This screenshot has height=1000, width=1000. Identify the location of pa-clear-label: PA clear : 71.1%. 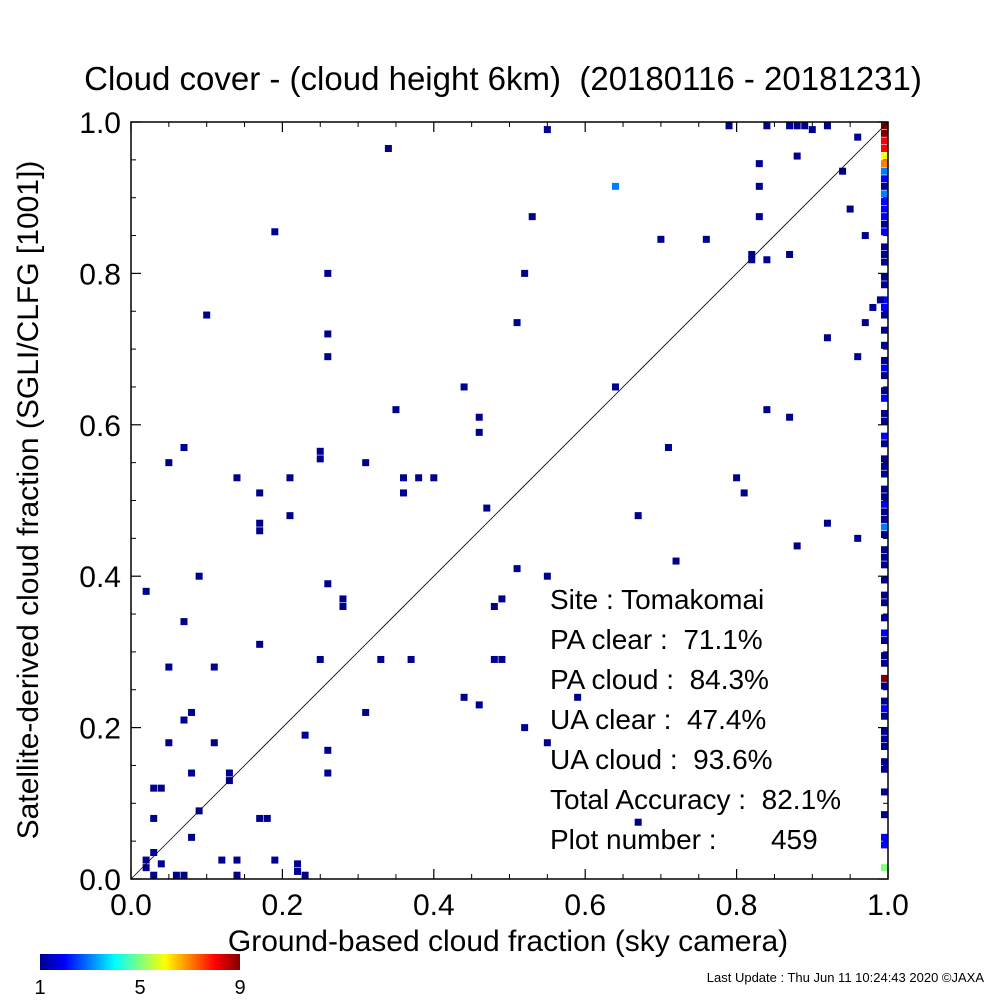
(656, 639).